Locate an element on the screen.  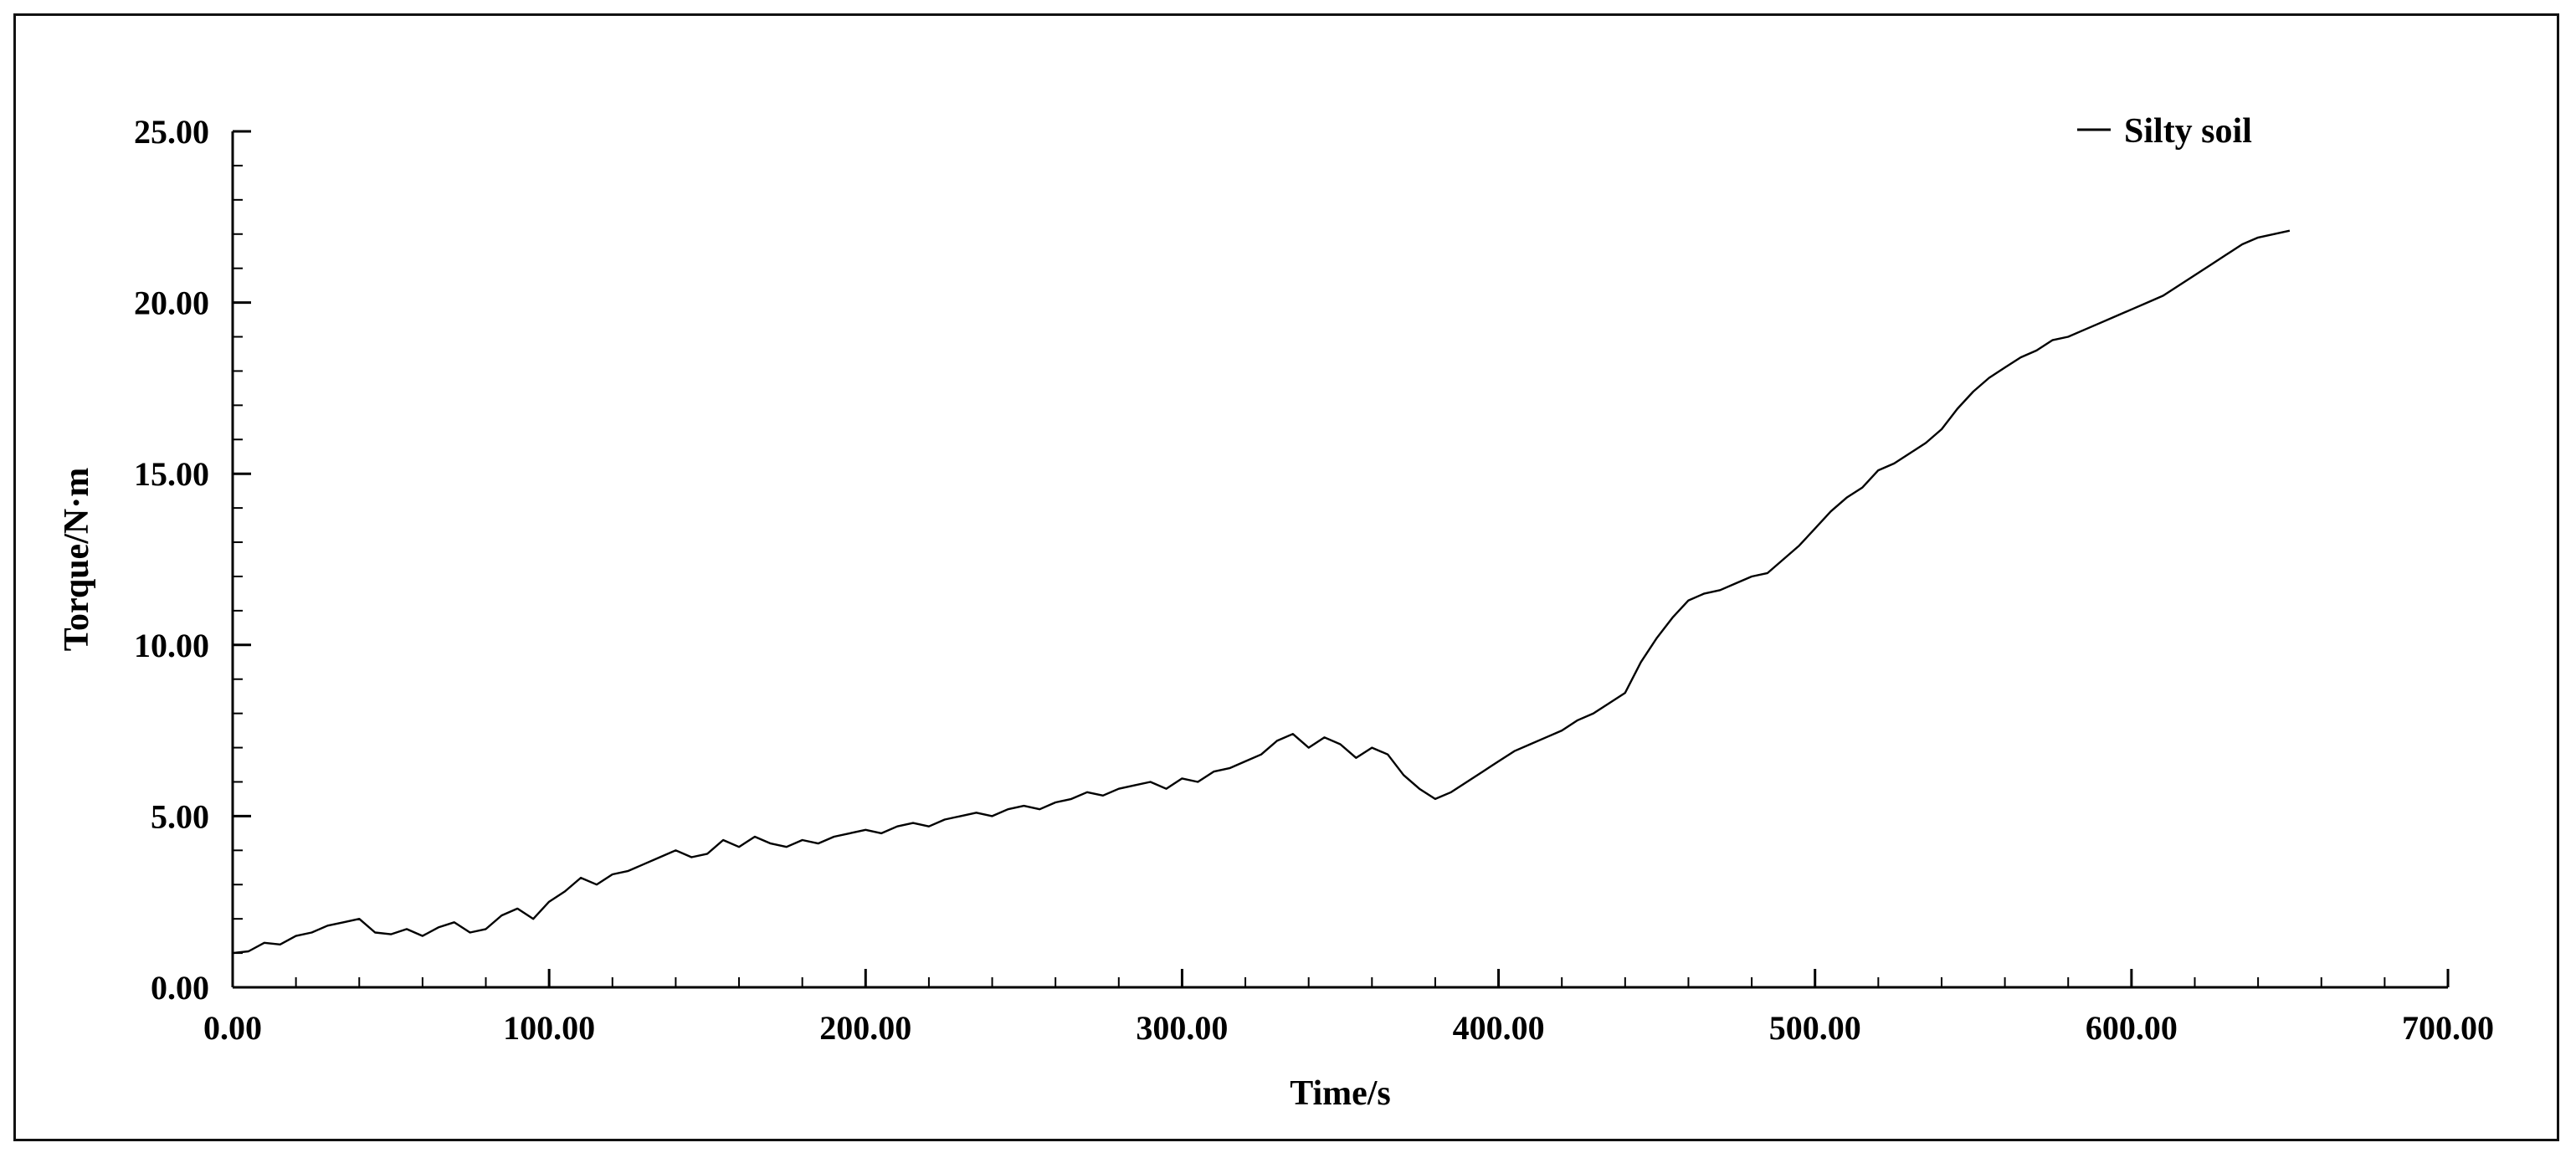
x-tick-label: 700.00 is located at coordinates (2448, 1028).